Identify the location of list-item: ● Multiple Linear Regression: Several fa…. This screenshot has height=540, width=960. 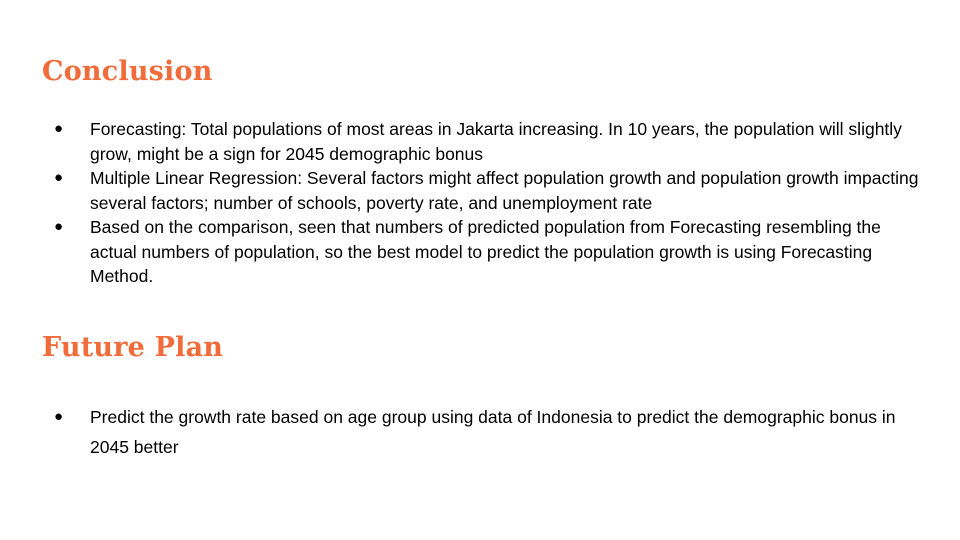
(490, 190).